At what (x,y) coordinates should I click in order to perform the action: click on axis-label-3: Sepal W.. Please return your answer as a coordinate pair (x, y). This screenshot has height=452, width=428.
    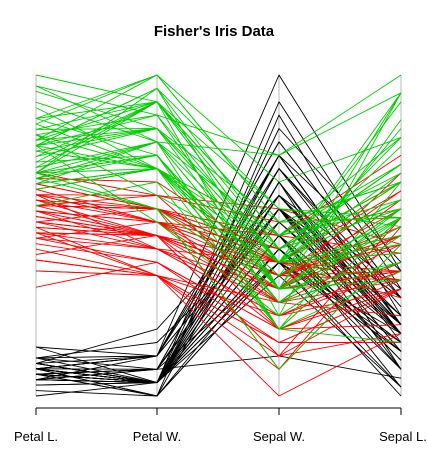
    Looking at the image, I should click on (279, 436).